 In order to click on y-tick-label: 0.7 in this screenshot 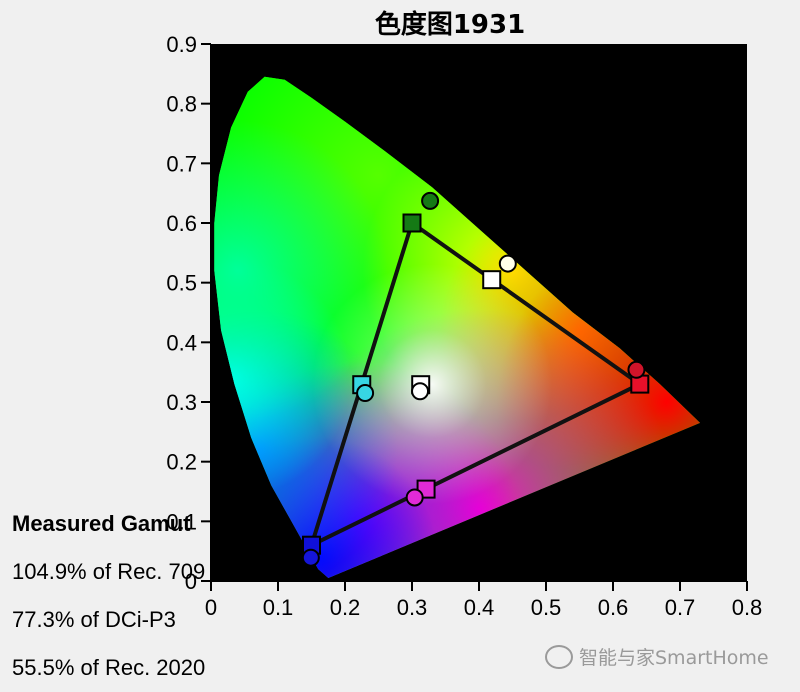, I will do `click(181, 163)`.